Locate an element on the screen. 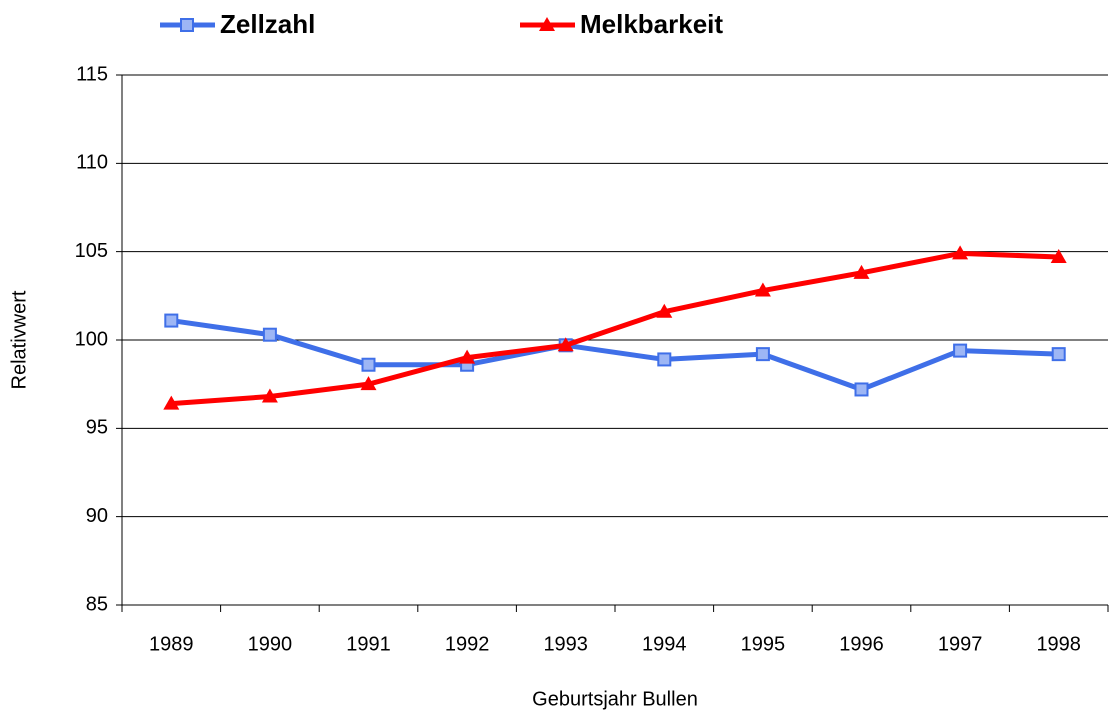 Image resolution: width=1109 pixels, height=720 pixels. x-tick-label: 1993 is located at coordinates (565, 644).